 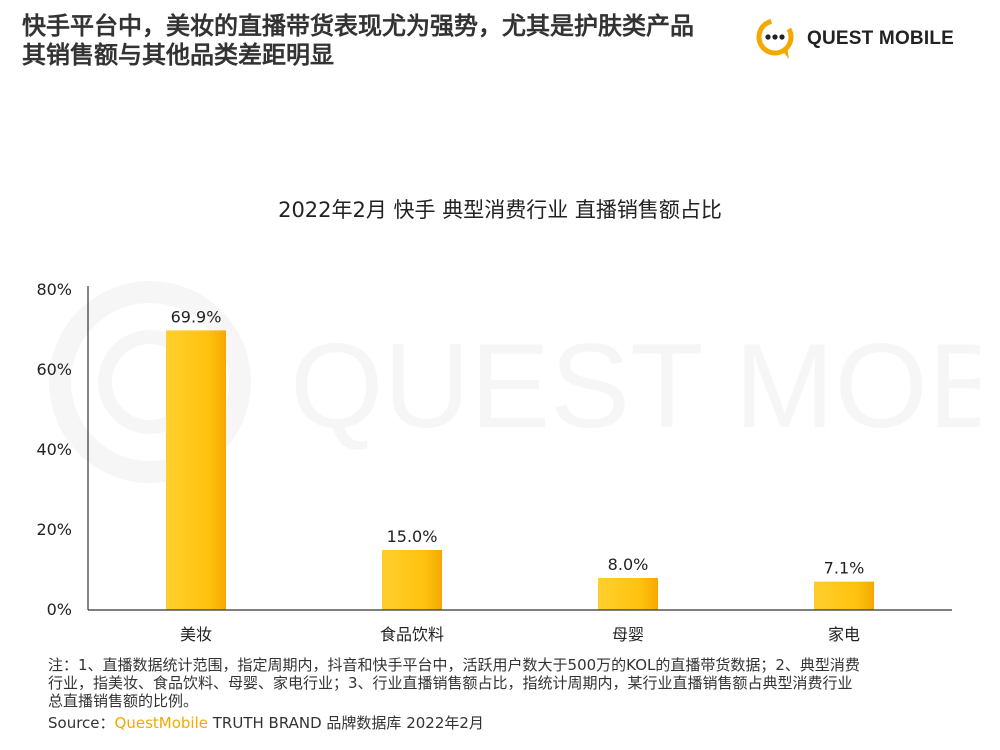 I want to click on x-tick-label: 美妆, so click(x=196, y=634).